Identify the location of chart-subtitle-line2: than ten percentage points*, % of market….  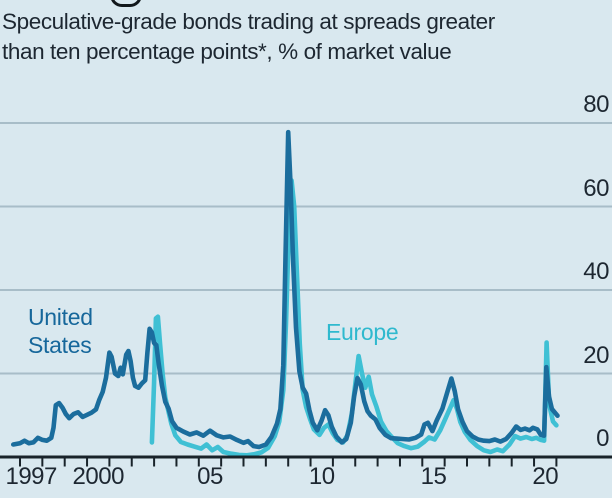
(227, 51).